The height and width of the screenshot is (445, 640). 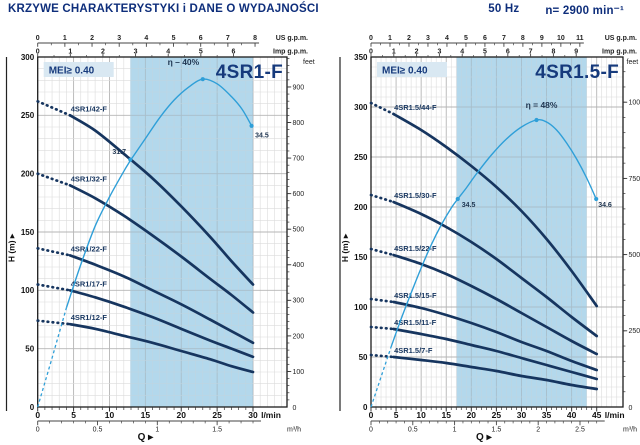 I want to click on imp-gpm-tick-label: 0, so click(x=371, y=52).